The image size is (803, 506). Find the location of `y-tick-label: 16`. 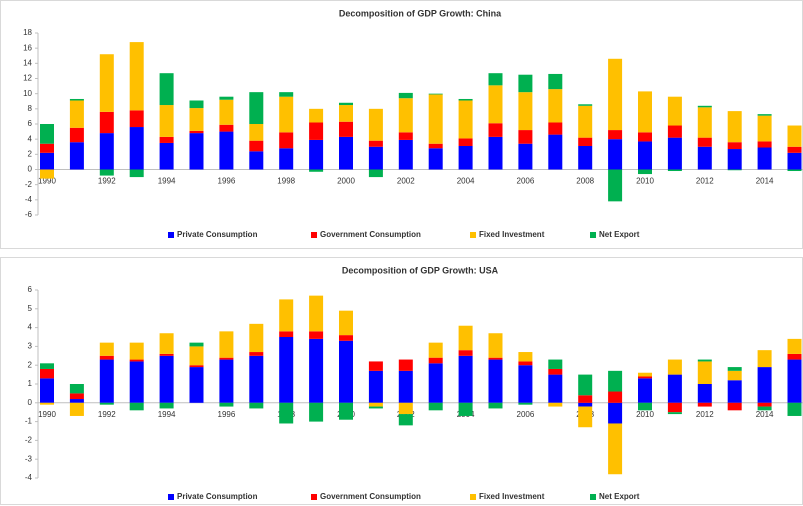

y-tick-label: 16 is located at coordinates (27, 47).